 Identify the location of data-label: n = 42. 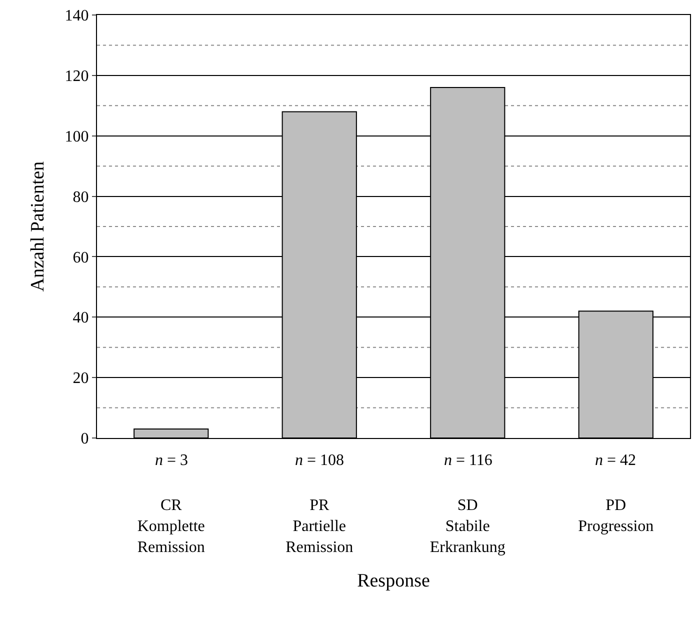
(615, 460).